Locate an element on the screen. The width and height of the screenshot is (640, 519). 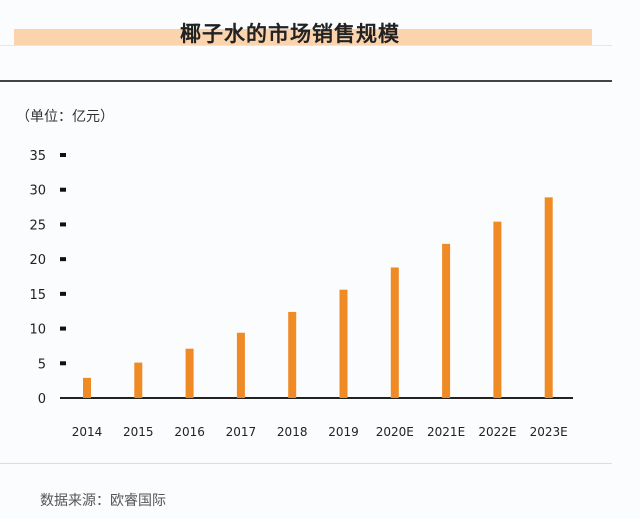
bar-2014 is located at coordinates (87, 387).